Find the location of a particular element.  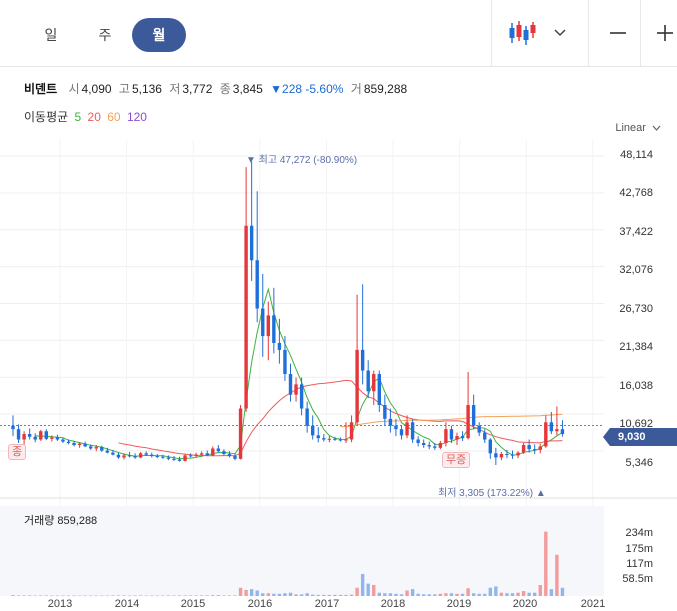

close-label: 종 is located at coordinates (225, 89).